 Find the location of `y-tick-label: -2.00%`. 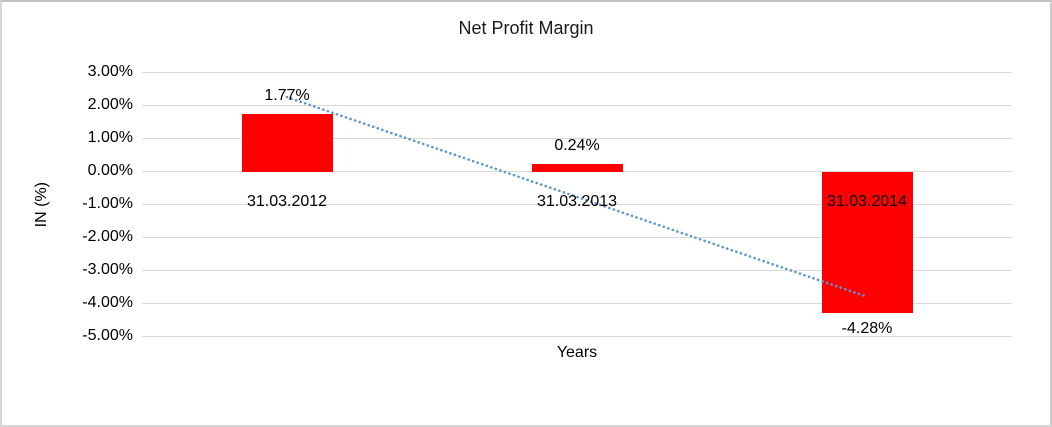

y-tick-label: -2.00% is located at coordinates (107, 236).